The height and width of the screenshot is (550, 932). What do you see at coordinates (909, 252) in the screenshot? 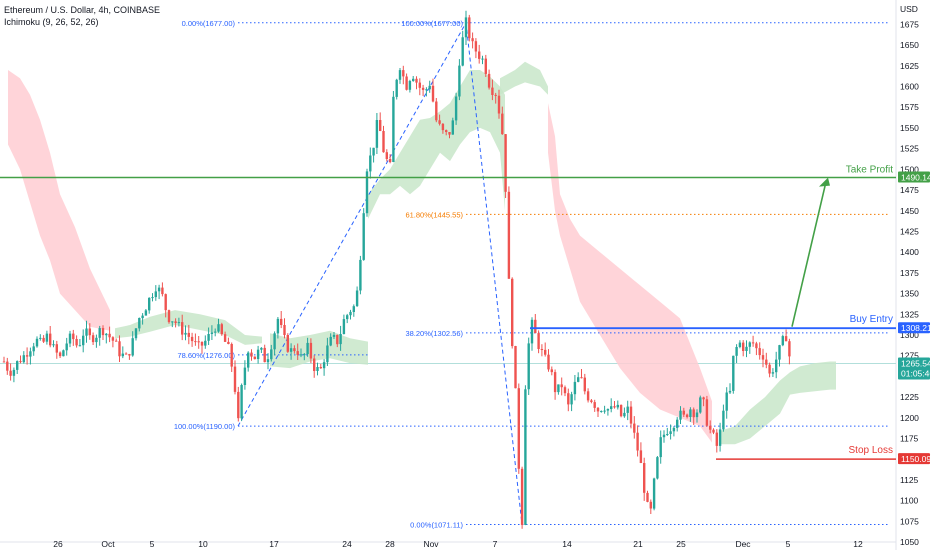
I see `y-tick-label: 1400` at bounding box center [909, 252].